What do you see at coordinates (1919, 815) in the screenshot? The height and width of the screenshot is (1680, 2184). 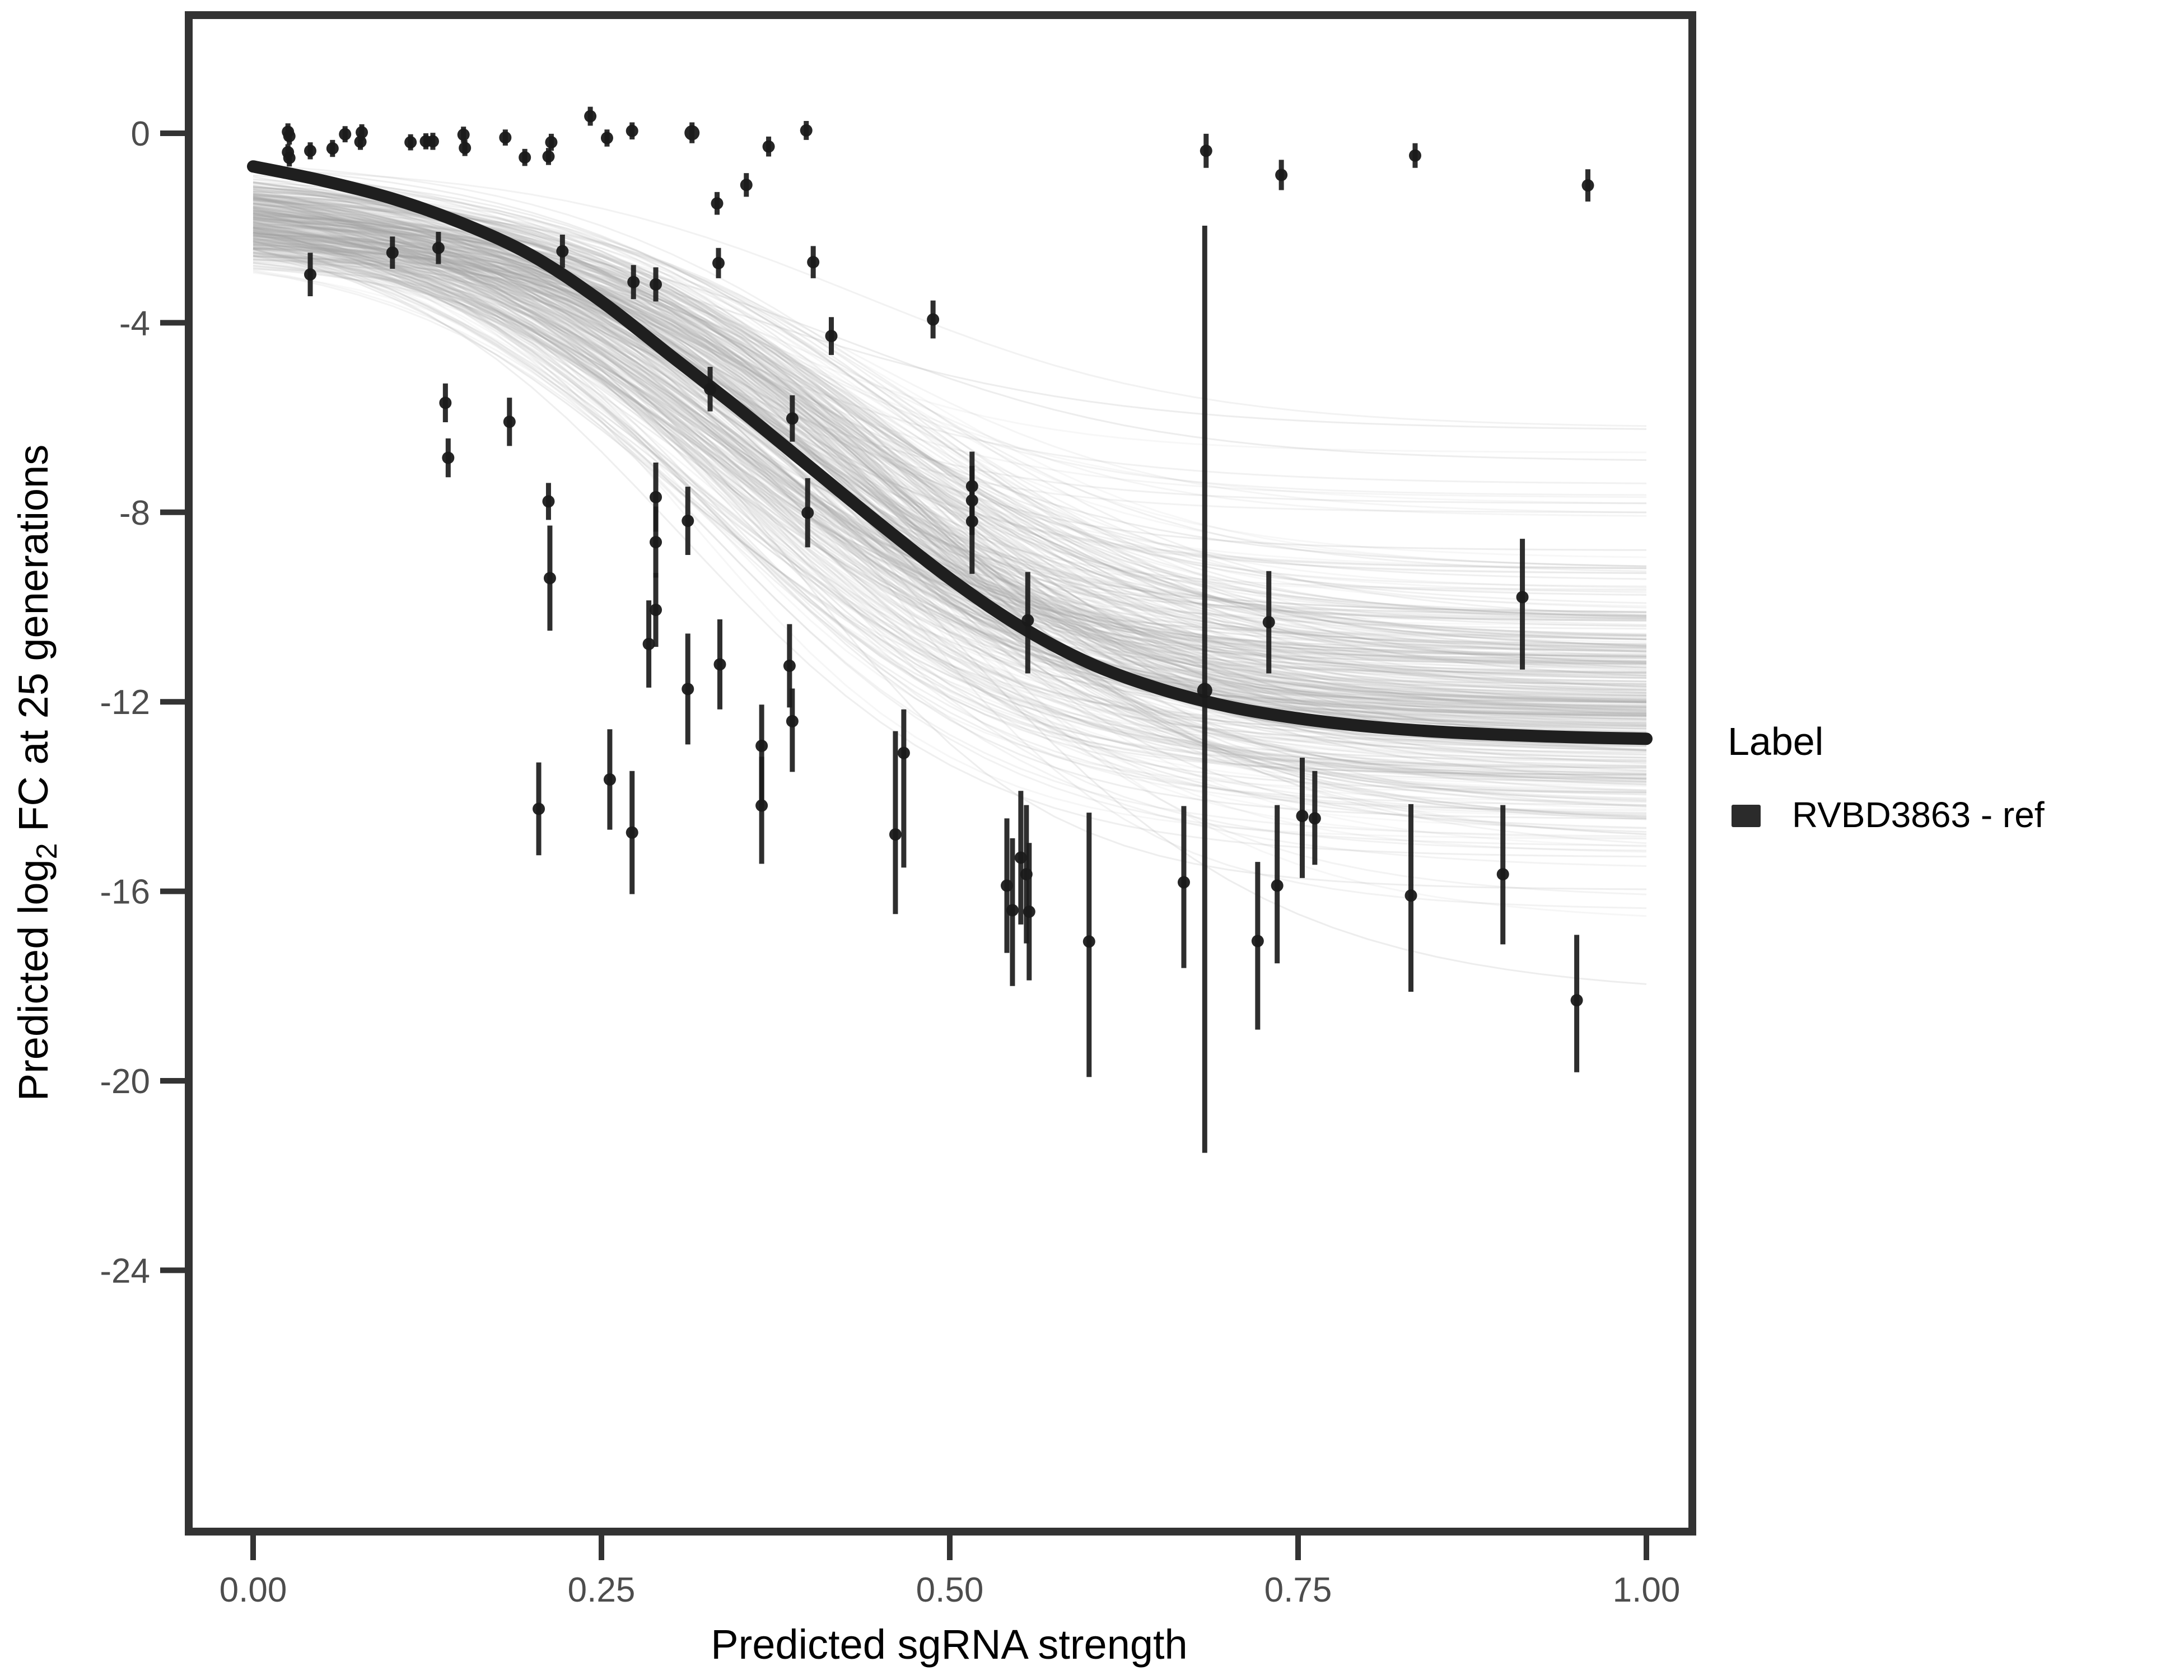 I see `legend-item-label: RVBD3863 - ref` at bounding box center [1919, 815].